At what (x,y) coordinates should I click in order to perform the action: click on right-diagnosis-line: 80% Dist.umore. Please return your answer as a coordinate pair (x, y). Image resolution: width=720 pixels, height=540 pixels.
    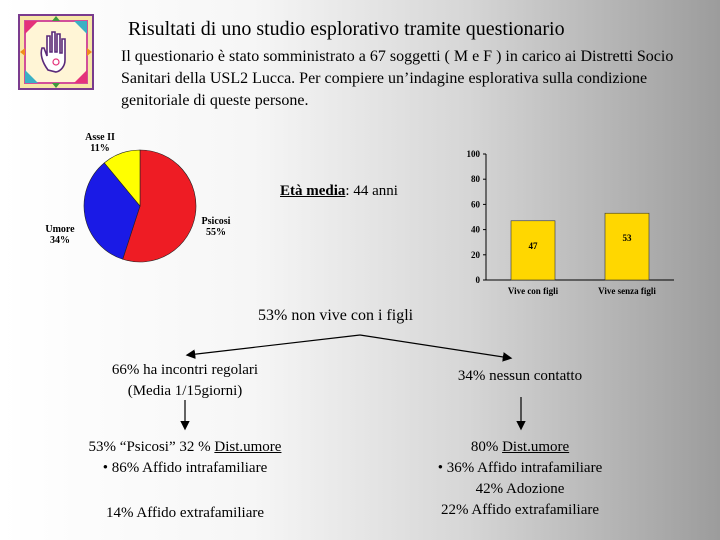
    Looking at the image, I should click on (520, 447).